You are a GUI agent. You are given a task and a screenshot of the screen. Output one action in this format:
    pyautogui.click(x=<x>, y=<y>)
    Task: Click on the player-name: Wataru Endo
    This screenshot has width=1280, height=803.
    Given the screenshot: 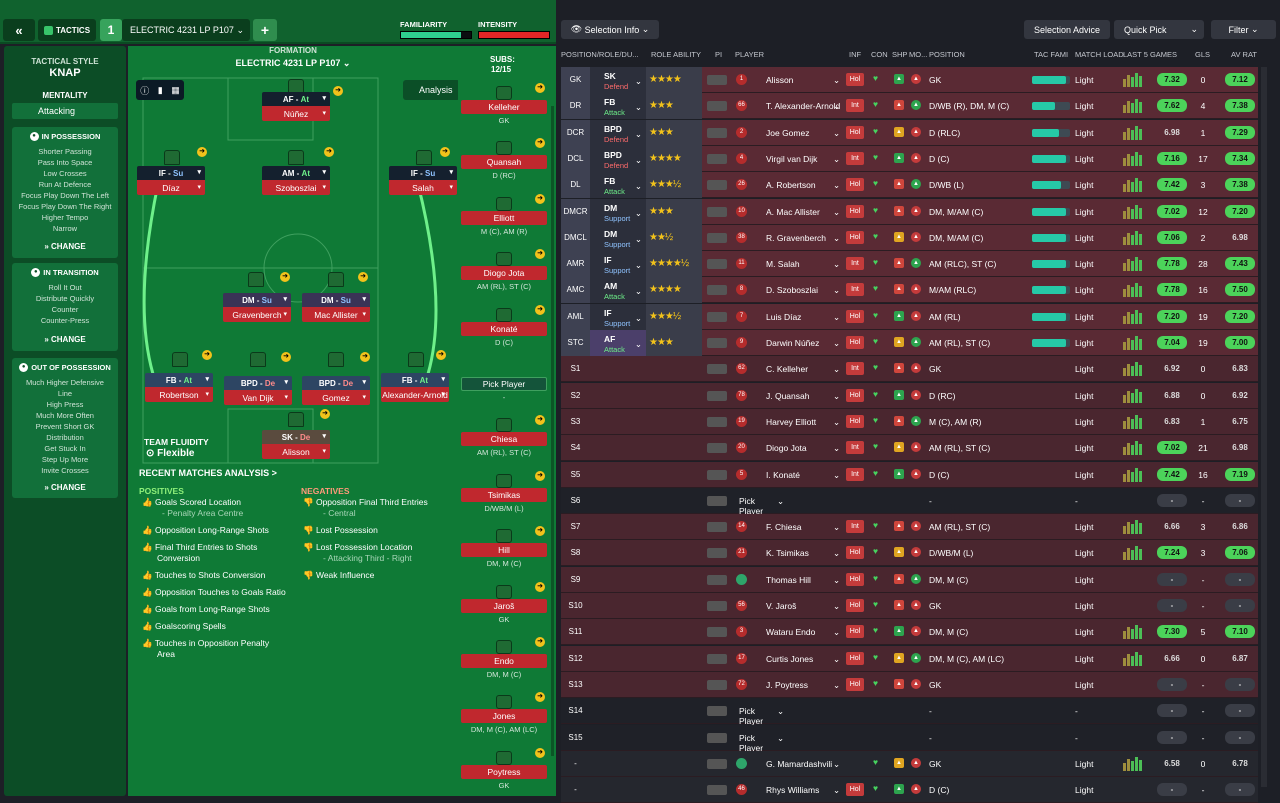 What is the action you would take?
    pyautogui.click(x=791, y=632)
    